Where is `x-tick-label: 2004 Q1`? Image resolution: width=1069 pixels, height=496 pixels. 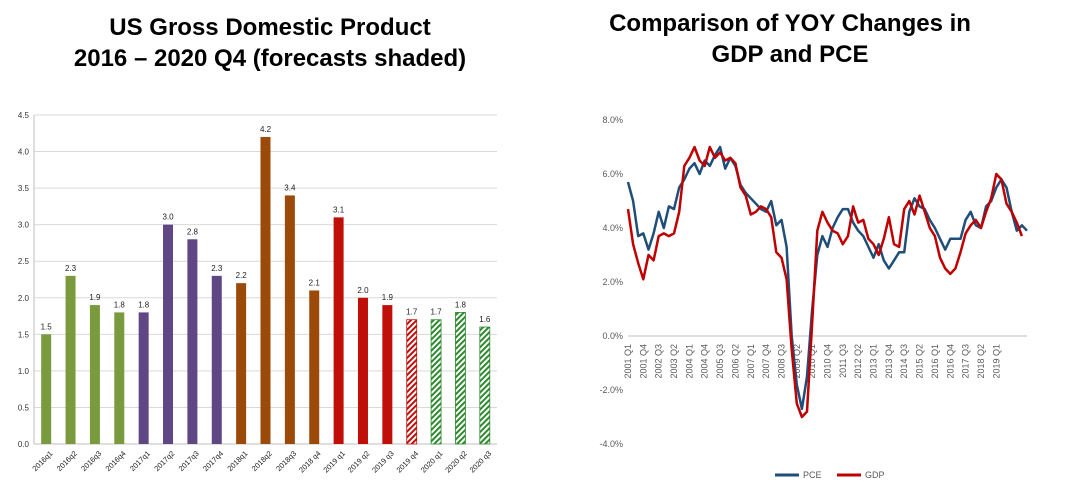 x-tick-label: 2004 Q1 is located at coordinates (689, 361).